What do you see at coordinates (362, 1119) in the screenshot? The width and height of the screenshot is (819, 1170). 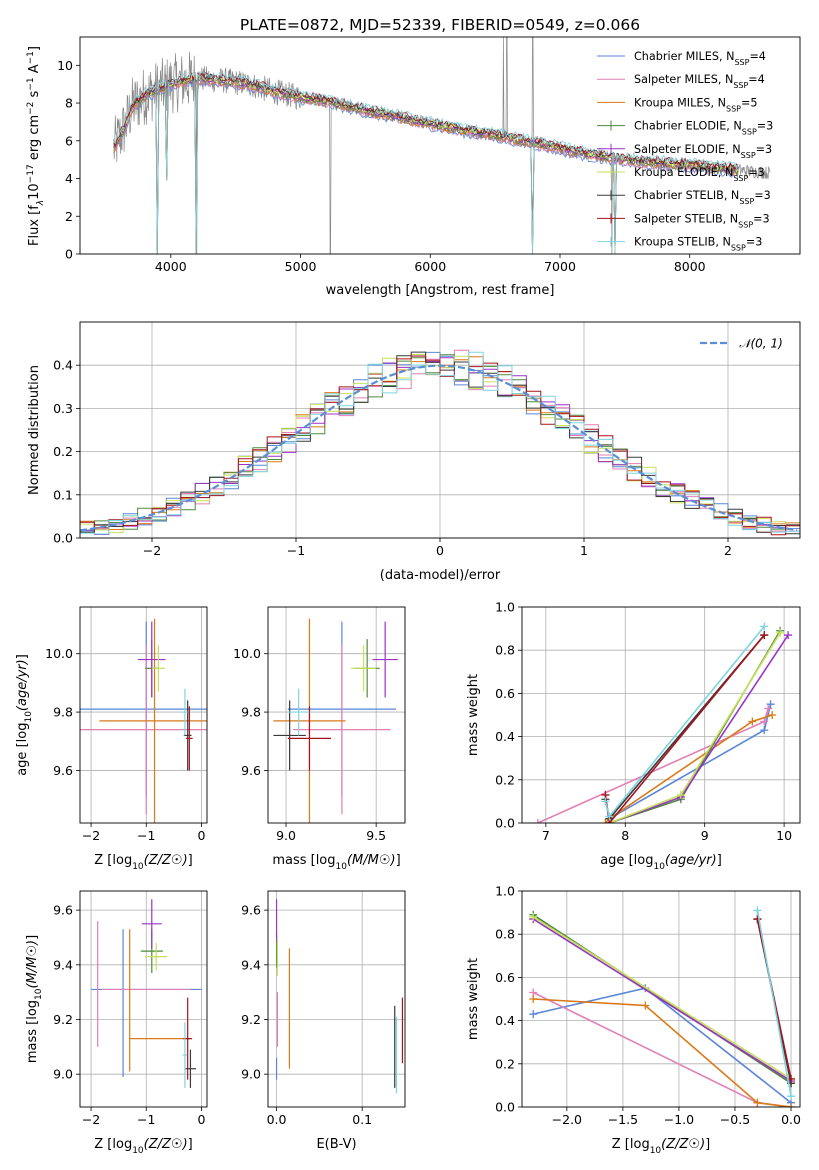 I see `x-tick-label: 0.1` at bounding box center [362, 1119].